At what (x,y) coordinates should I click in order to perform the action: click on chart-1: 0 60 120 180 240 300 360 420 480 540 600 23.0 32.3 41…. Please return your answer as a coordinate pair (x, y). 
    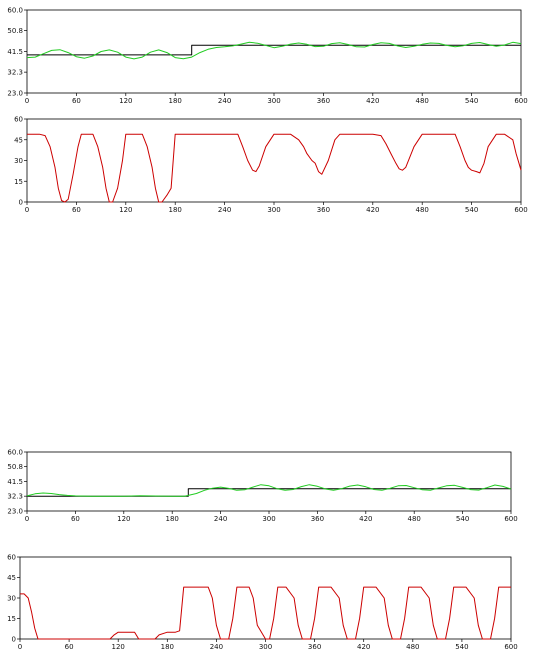
    Looking at the image, I should click on (267, 56).